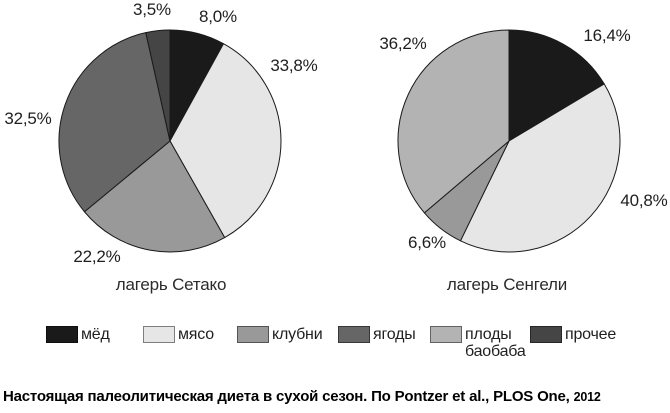  What do you see at coordinates (644, 200) in the screenshot?
I see `percent-label-sengeli-meat: 40,8%` at bounding box center [644, 200].